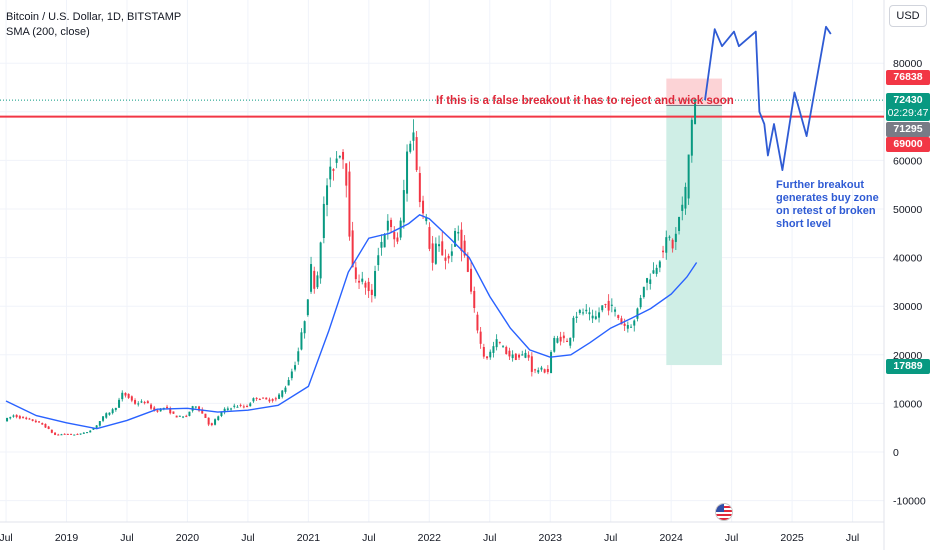 The height and width of the screenshot is (550, 932). Describe the element at coordinates (907, 404) in the screenshot. I see `y-tick-label: 10000` at that location.